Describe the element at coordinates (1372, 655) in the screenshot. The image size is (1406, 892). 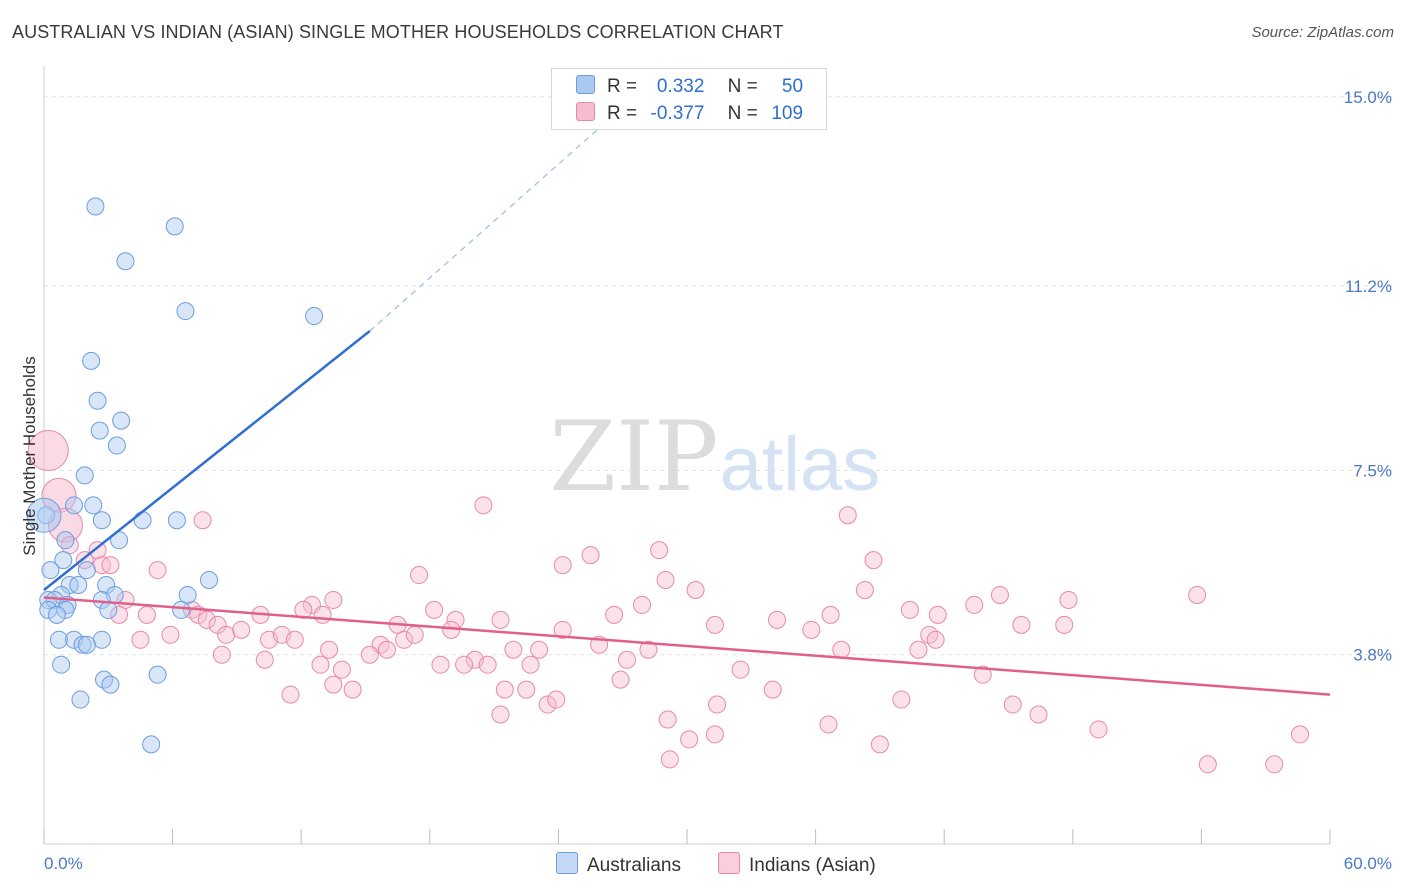
I see `y-tick-label: 3.8%` at that location.